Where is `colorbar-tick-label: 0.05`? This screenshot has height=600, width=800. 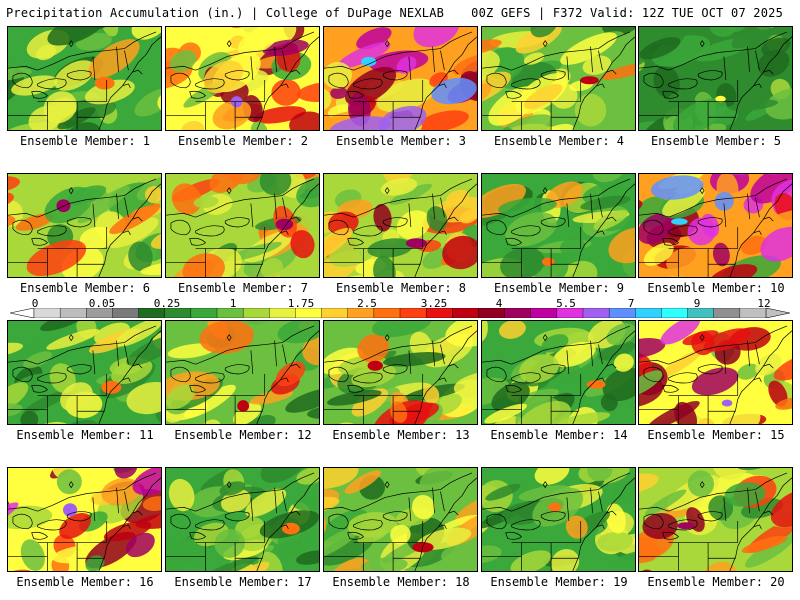
colorbar-tick-label: 0.05 is located at coordinates (102, 303).